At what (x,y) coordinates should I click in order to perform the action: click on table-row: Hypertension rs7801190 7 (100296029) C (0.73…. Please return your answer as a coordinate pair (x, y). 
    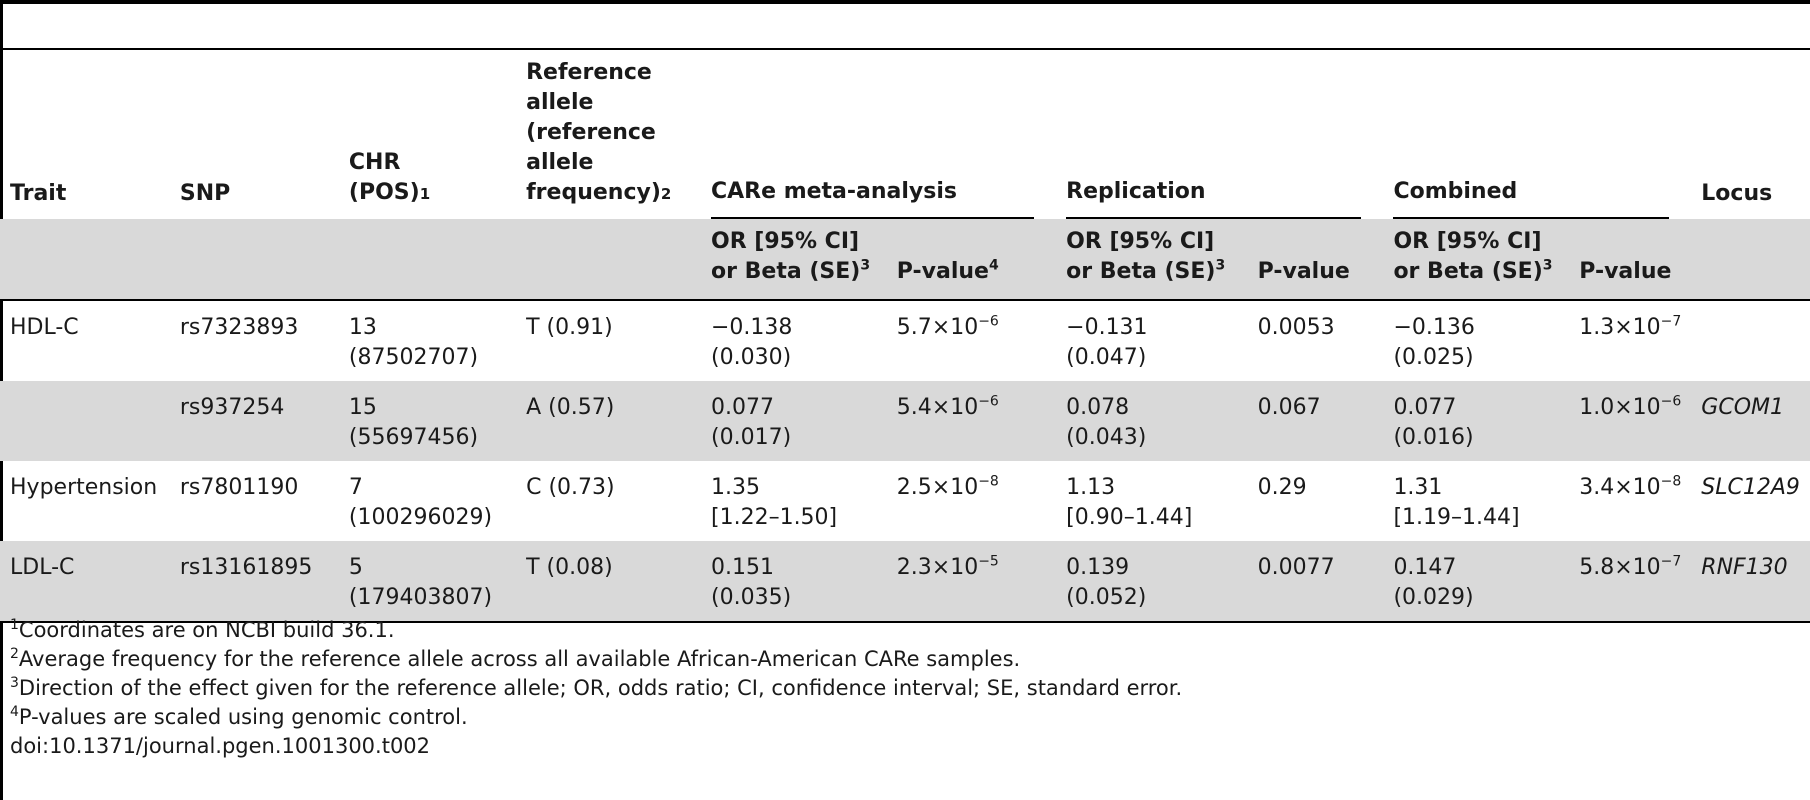
    Looking at the image, I should click on (905, 501).